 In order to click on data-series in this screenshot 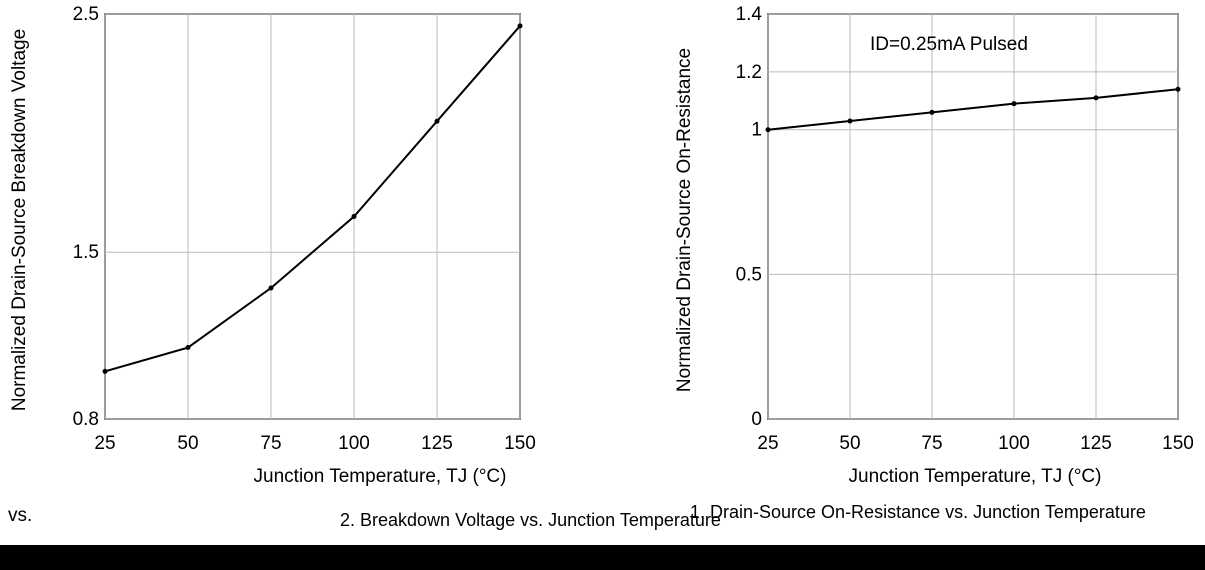, I will do `click(973, 109)`.